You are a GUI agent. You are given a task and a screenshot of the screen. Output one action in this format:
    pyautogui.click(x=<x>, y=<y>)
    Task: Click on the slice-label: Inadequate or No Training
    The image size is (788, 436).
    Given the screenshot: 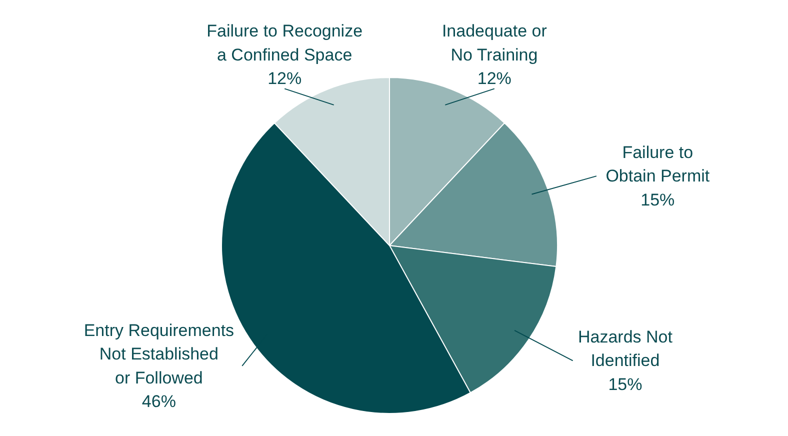 What is the action you would take?
    pyautogui.click(x=495, y=43)
    